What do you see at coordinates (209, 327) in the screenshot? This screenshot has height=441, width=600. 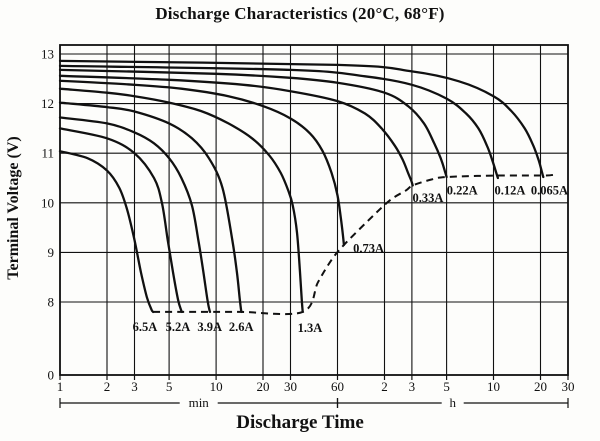 I see `series-label-3.9A: 3.9A` at bounding box center [209, 327].